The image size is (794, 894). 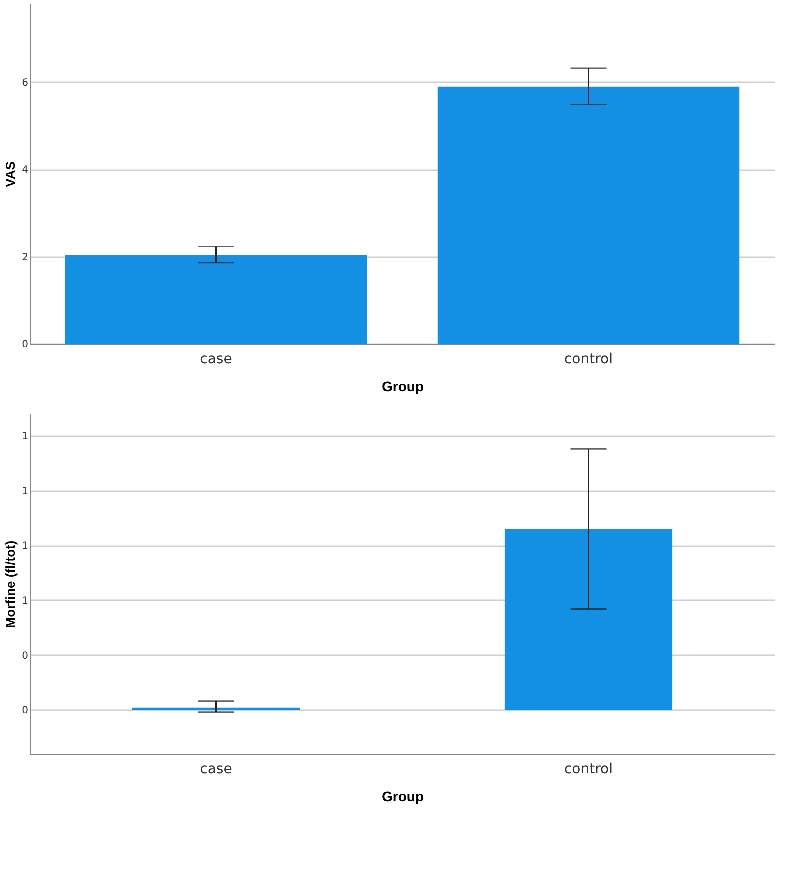 I want to click on y-tick-label: 6, so click(x=25, y=83).